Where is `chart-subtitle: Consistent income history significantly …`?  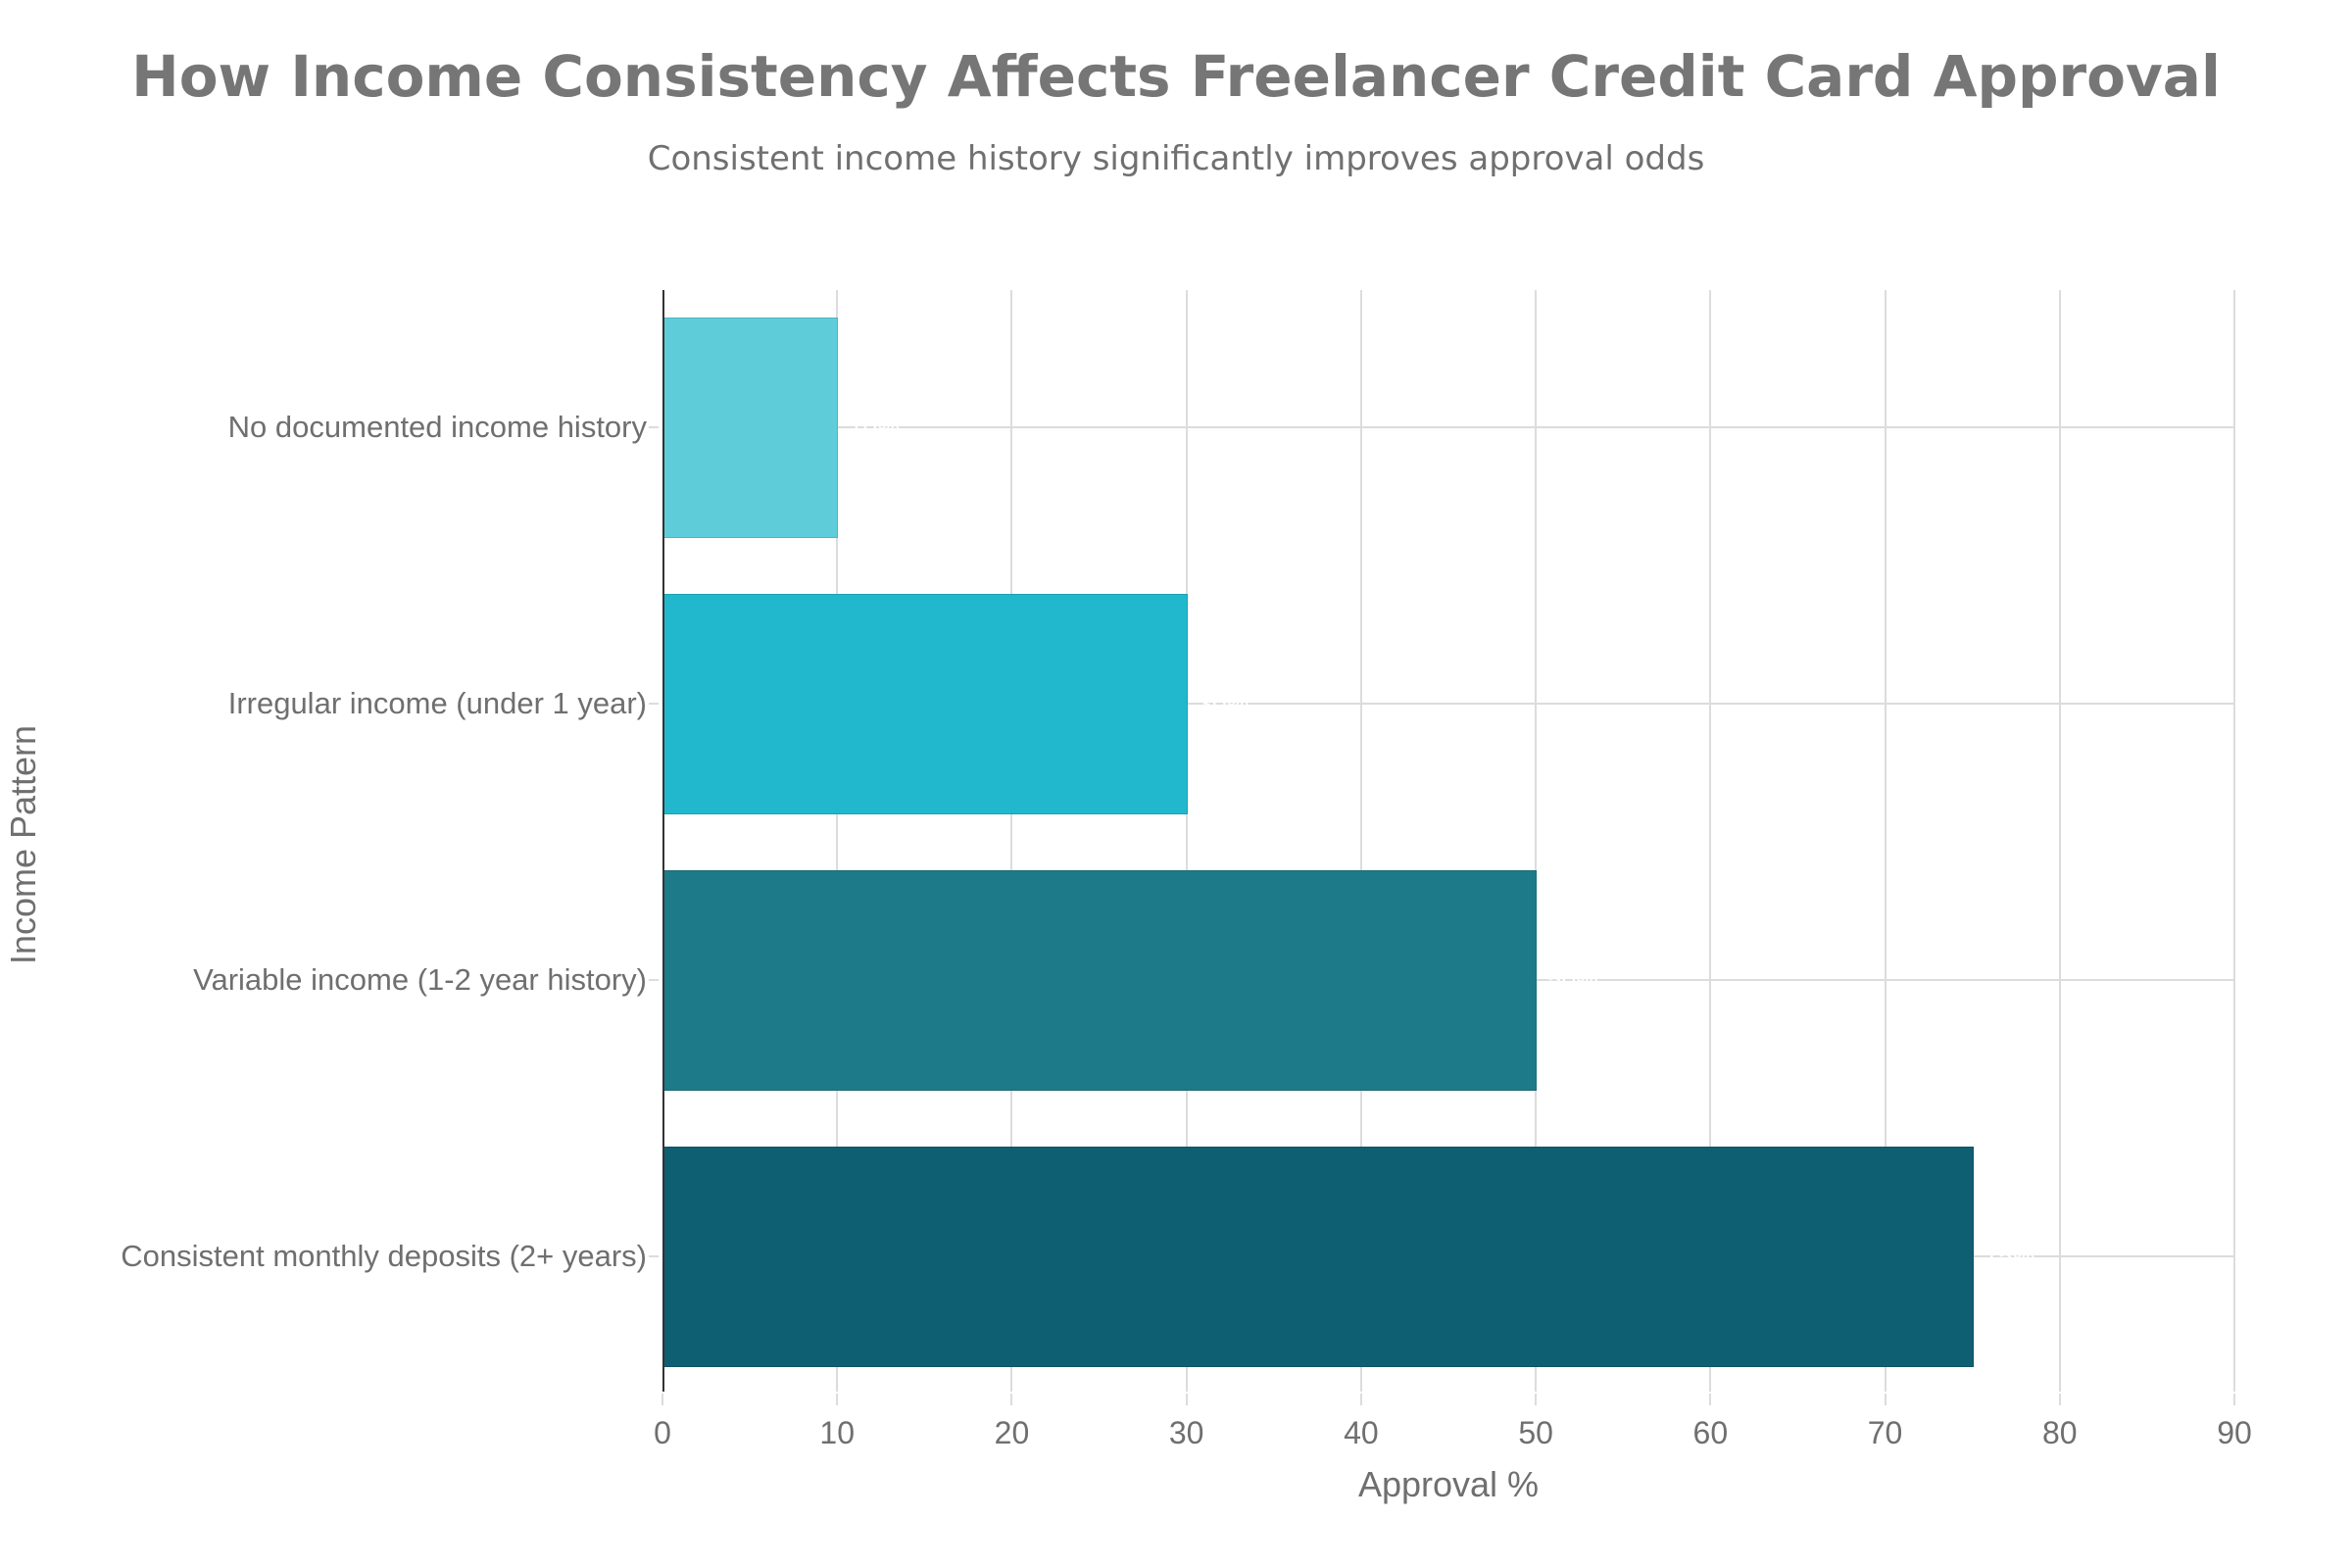
chart-subtitle: Consistent income history significantly … is located at coordinates (1176, 158).